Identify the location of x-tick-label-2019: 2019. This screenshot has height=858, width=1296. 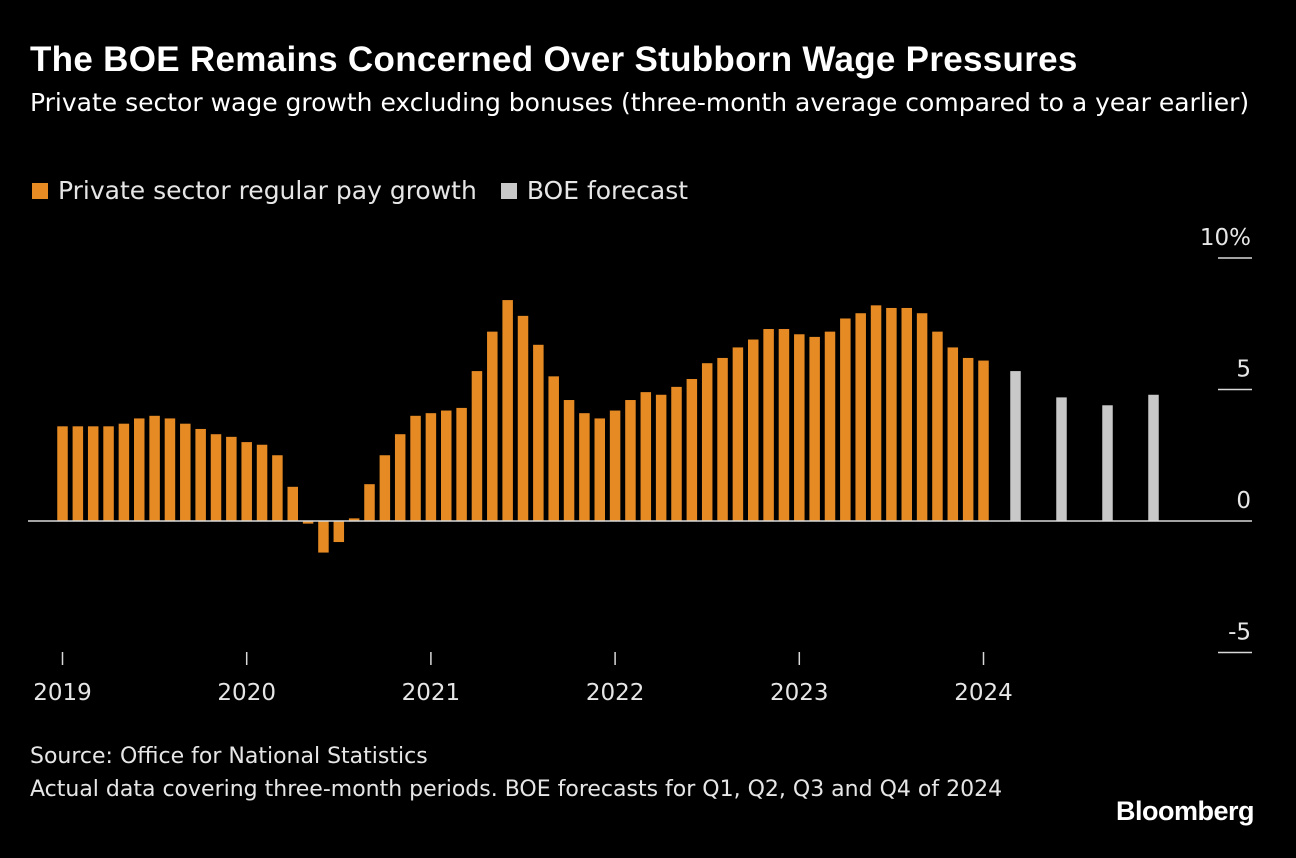
(62, 693).